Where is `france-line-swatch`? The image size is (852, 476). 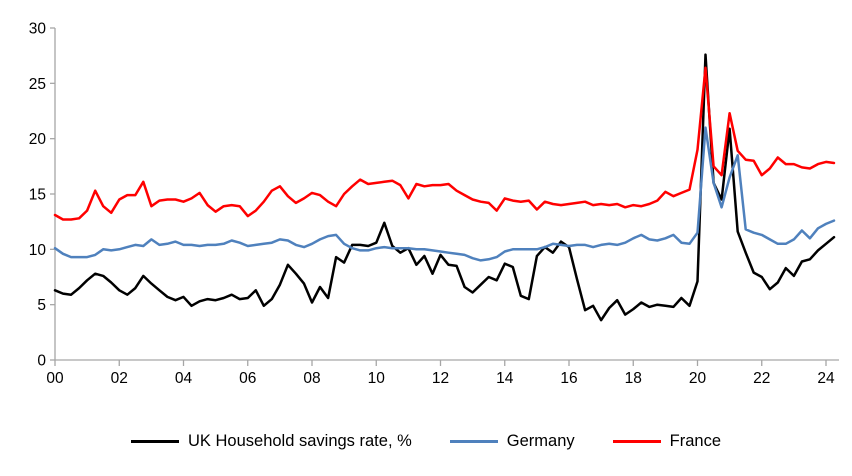
france-line-swatch is located at coordinates (636, 441).